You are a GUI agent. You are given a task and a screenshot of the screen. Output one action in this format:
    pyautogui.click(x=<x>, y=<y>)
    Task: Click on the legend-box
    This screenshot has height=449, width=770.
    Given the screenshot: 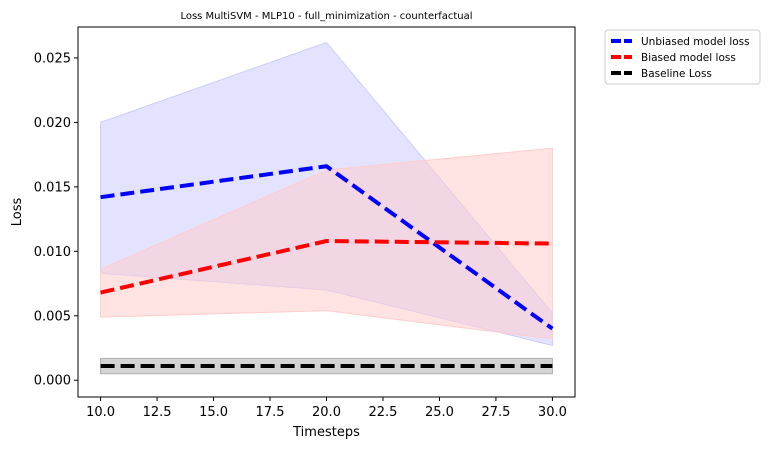 What is the action you would take?
    pyautogui.click(x=682, y=57)
    